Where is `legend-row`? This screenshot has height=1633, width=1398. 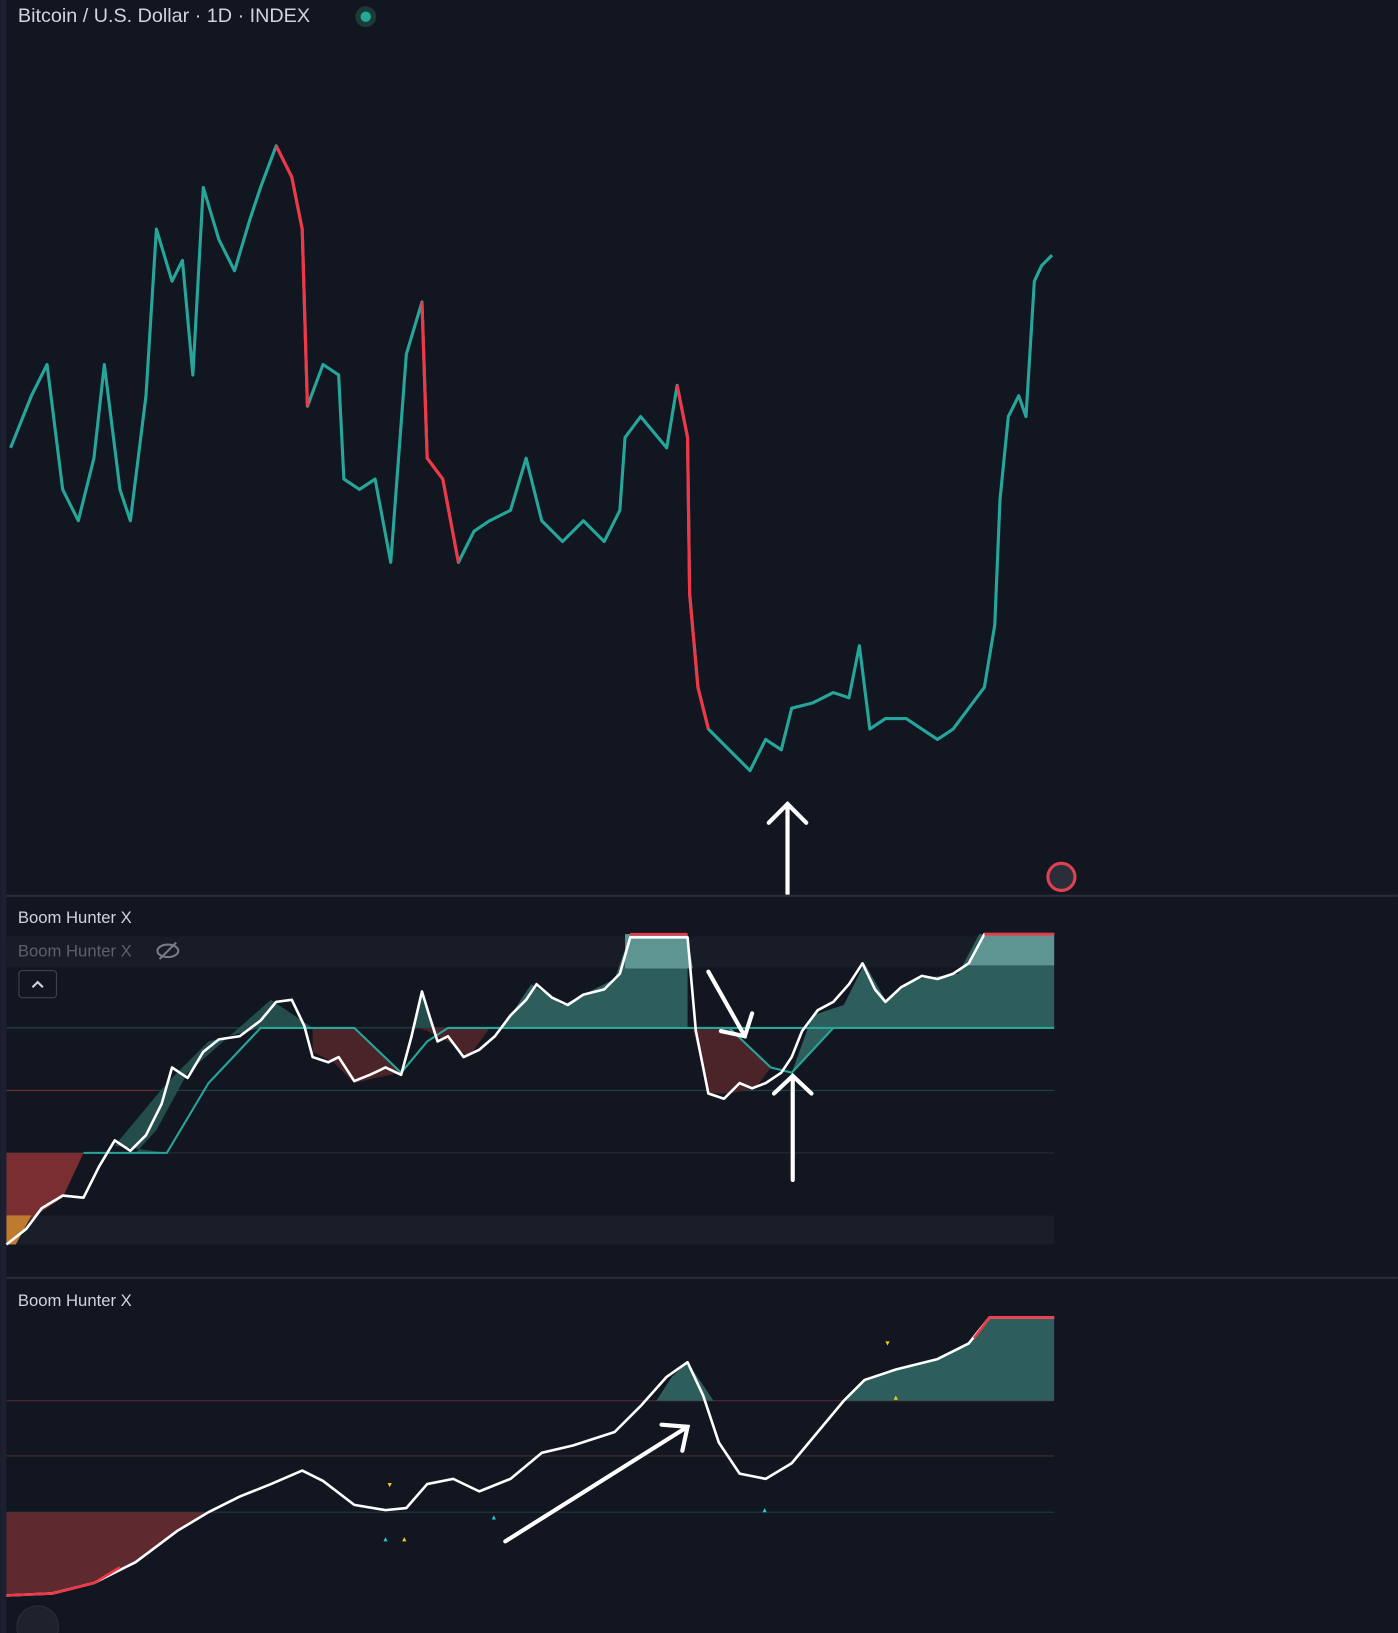 legend-row is located at coordinates (530, 952).